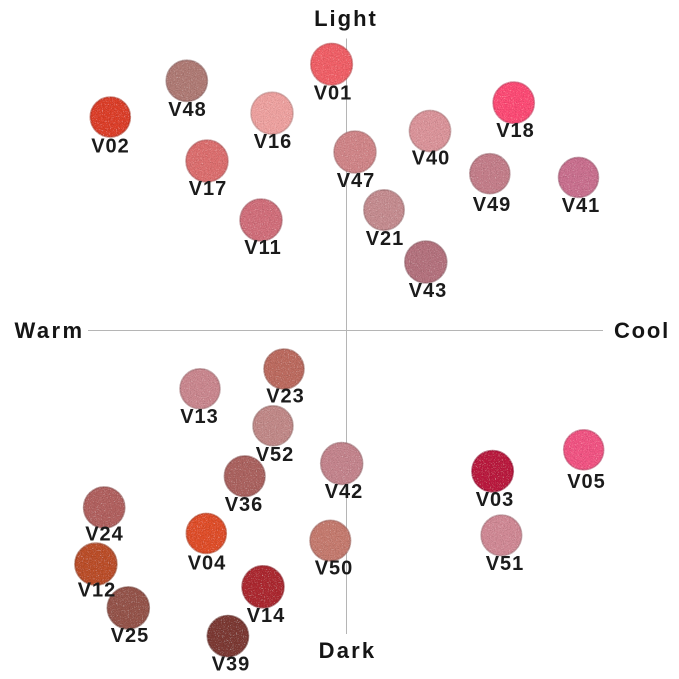  Describe the element at coordinates (50, 330) in the screenshot. I see `svg-text: Warm` at that location.